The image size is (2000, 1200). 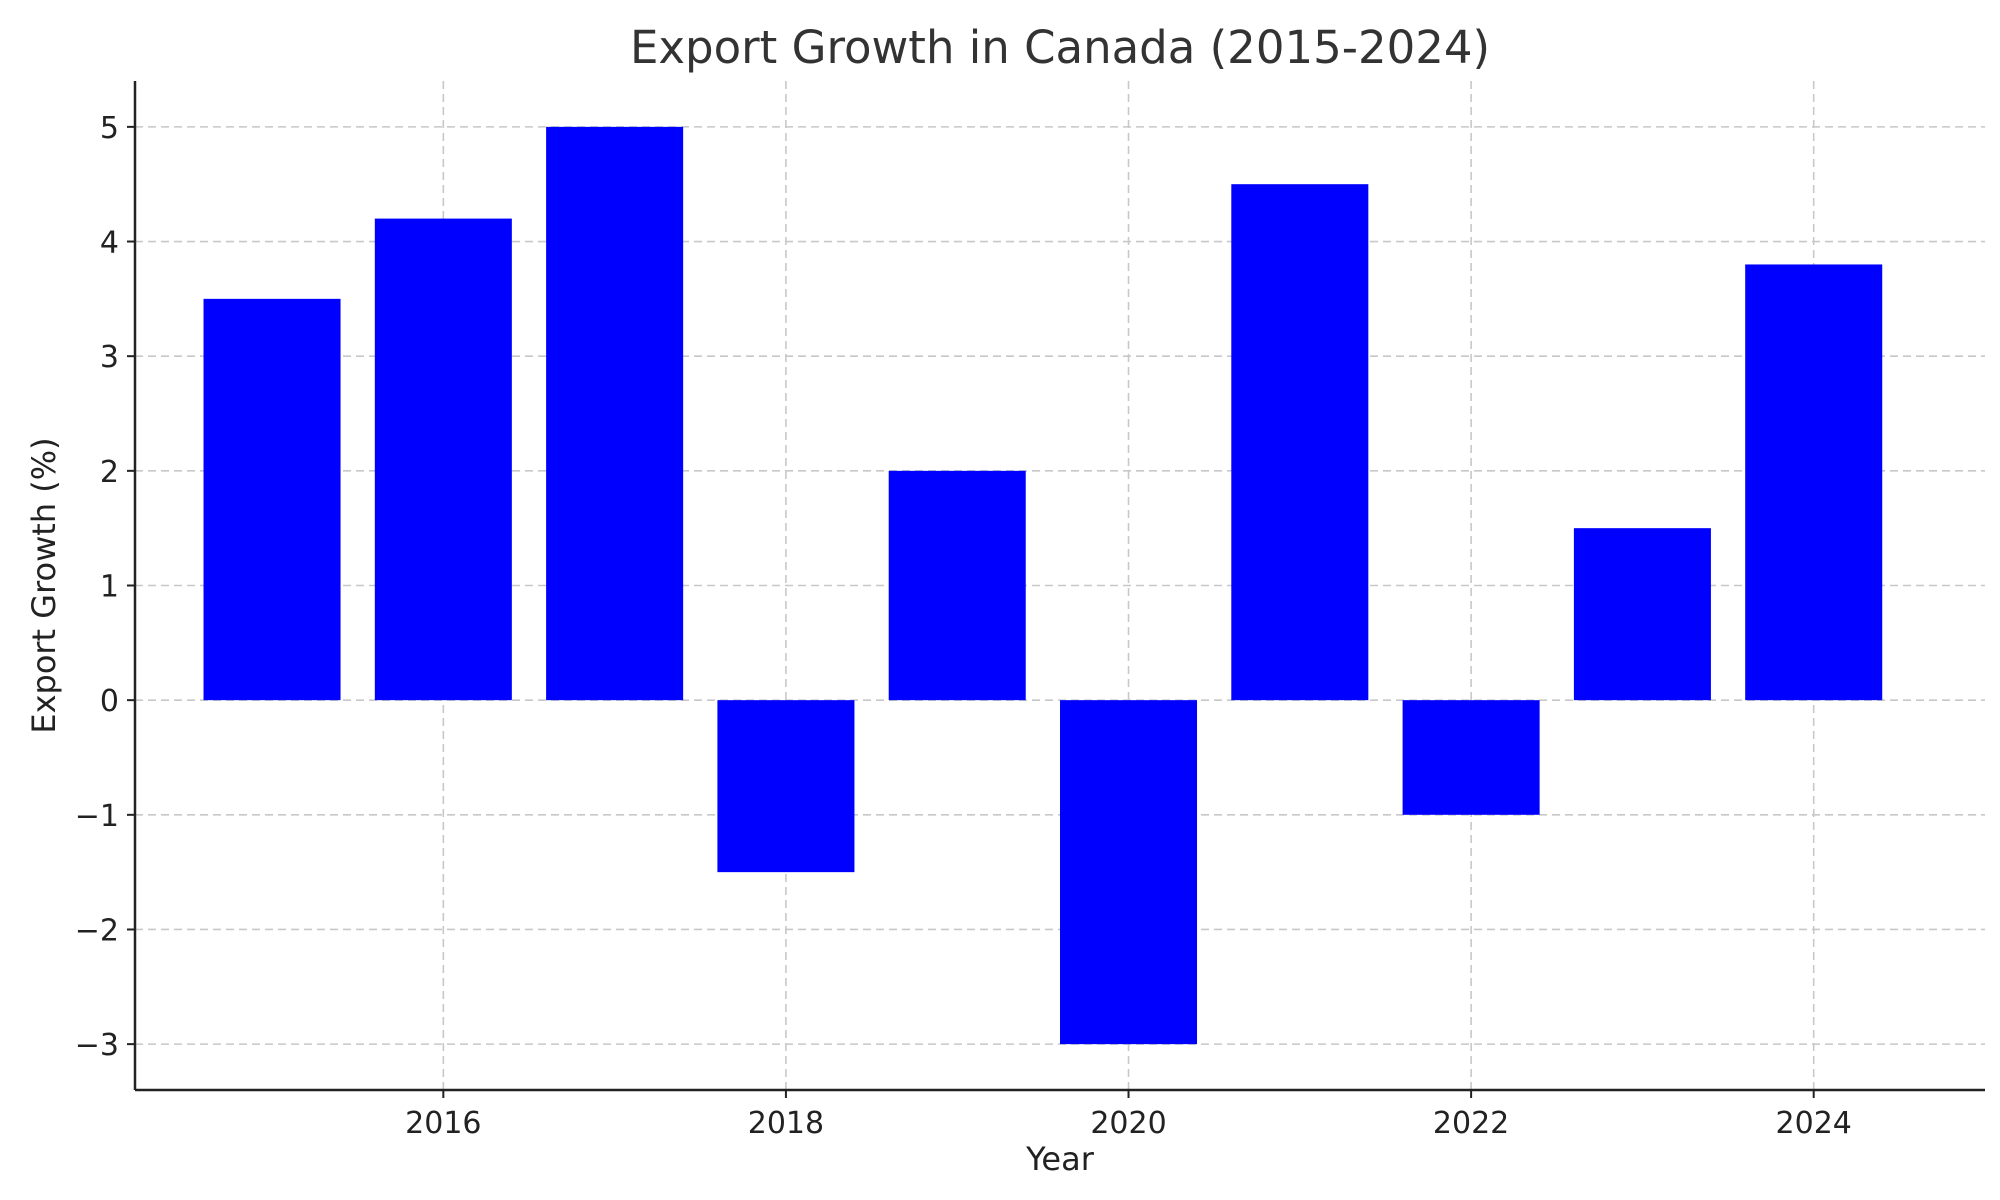 I want to click on y-tick-label: −1, so click(x=97, y=816).